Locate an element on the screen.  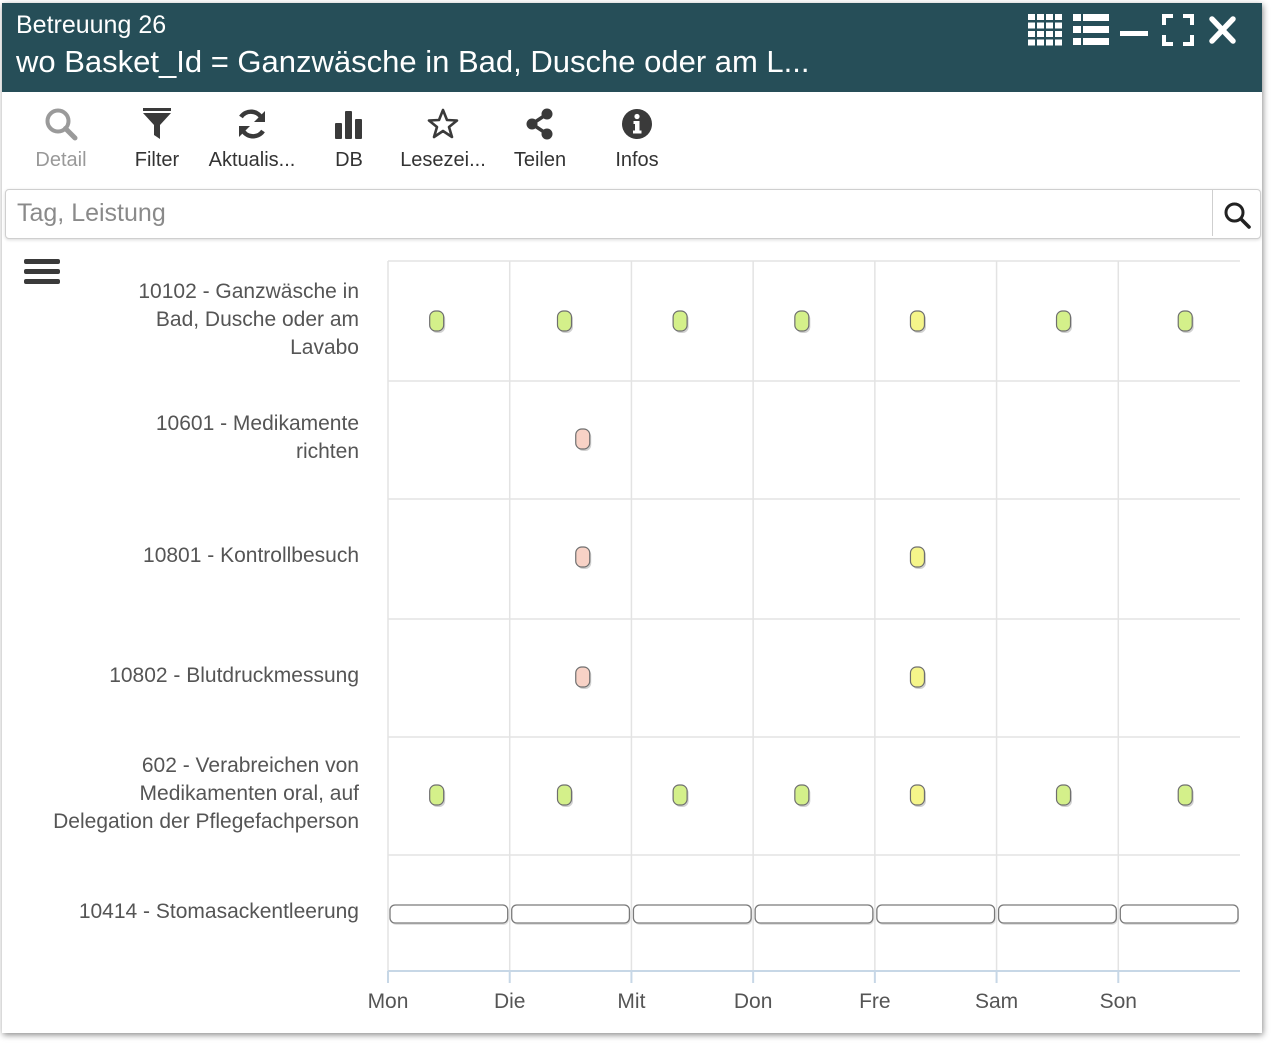
db-label: DB is located at coordinates (349, 160).